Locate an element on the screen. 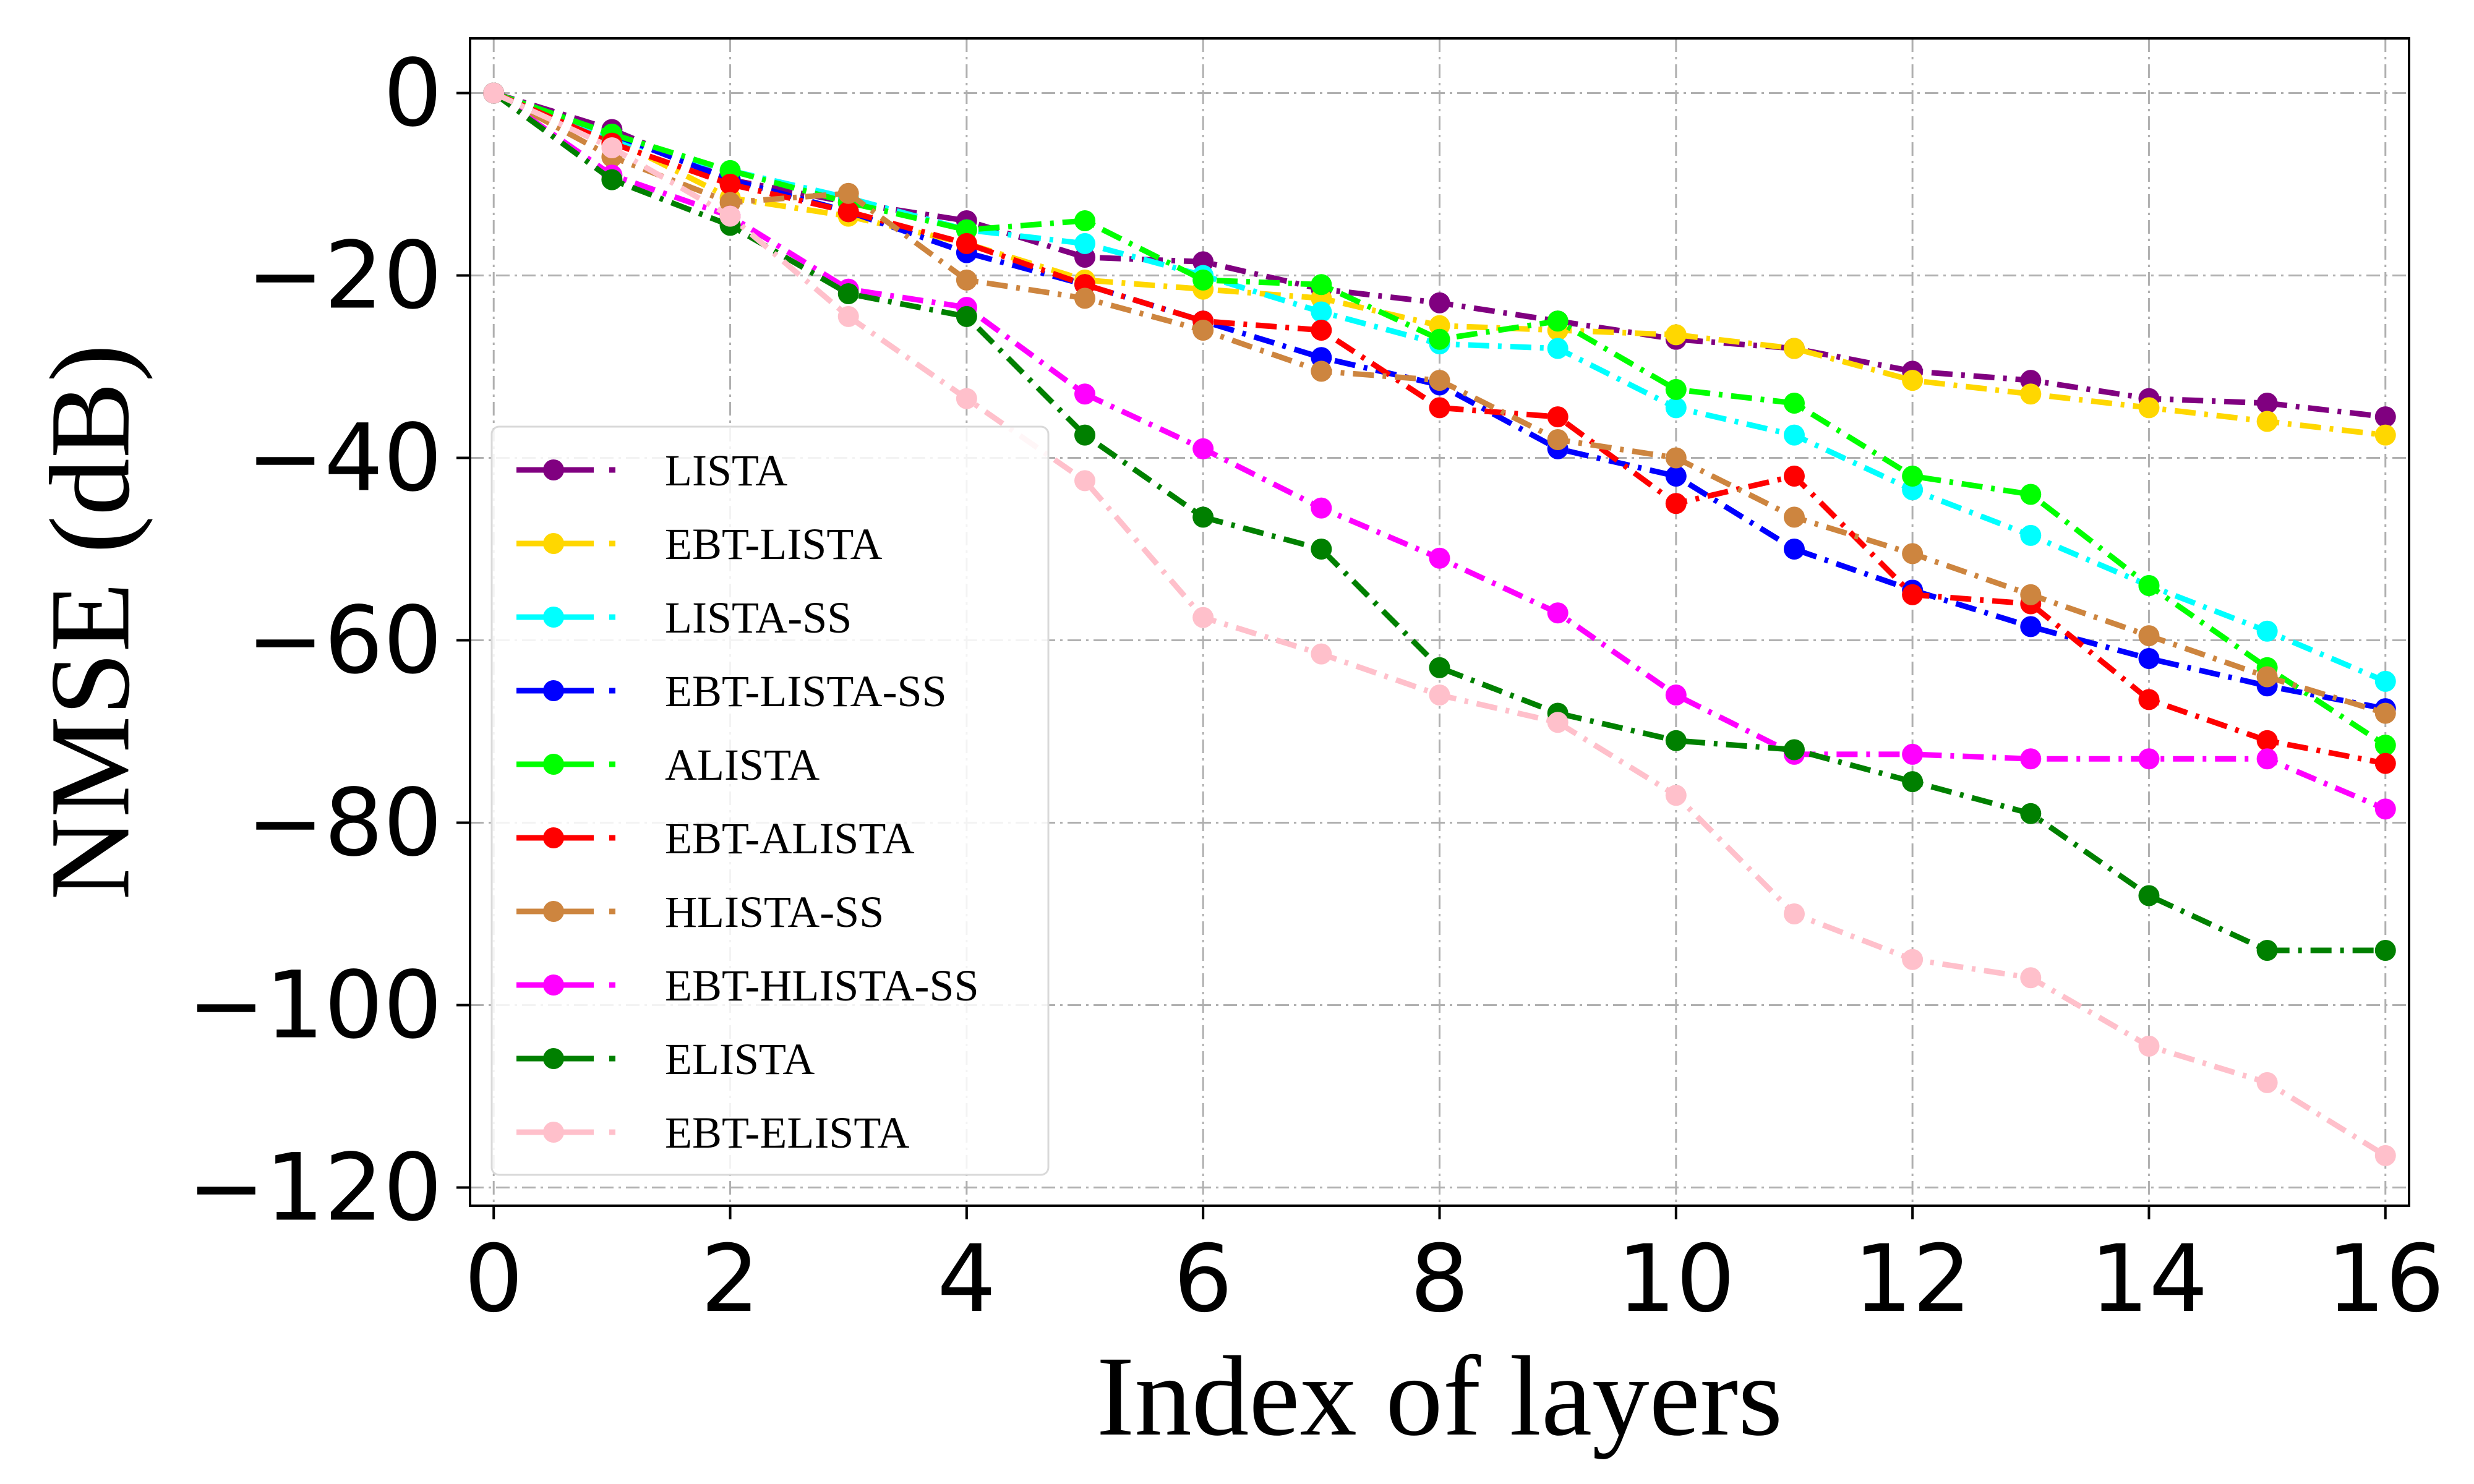  legend-item: EBT-ALISTA is located at coordinates (715, 838).